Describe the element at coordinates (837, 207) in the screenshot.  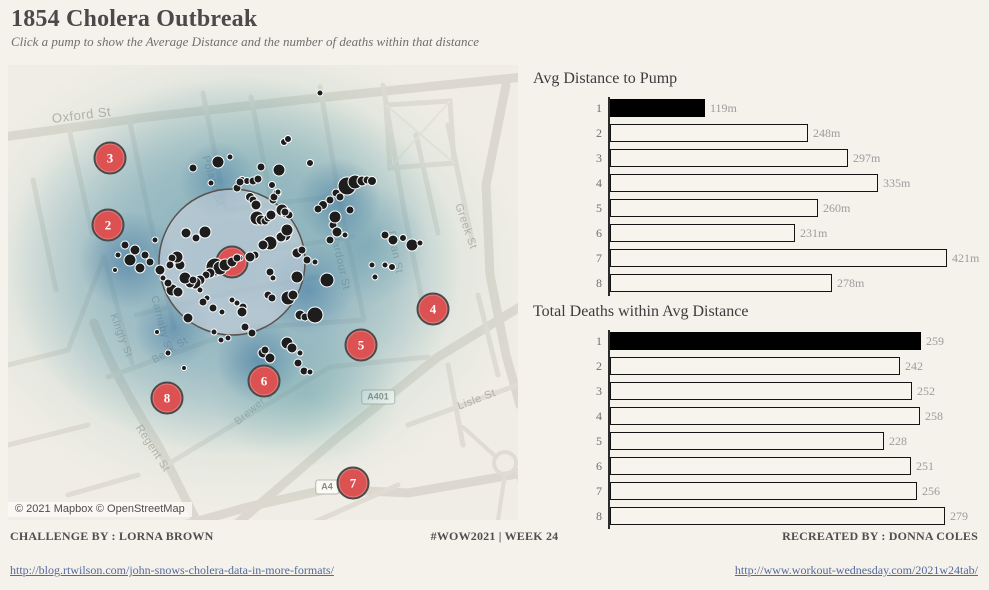
I see `bar-value-label: 260m` at that location.